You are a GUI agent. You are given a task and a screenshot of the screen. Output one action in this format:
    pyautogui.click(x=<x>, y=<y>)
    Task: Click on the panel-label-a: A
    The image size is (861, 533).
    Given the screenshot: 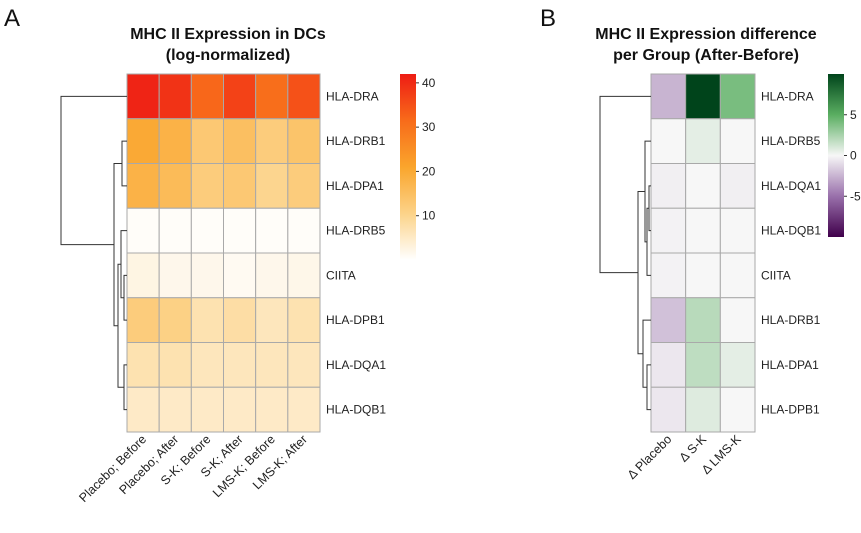 What is the action you would take?
    pyautogui.click(x=12, y=18)
    